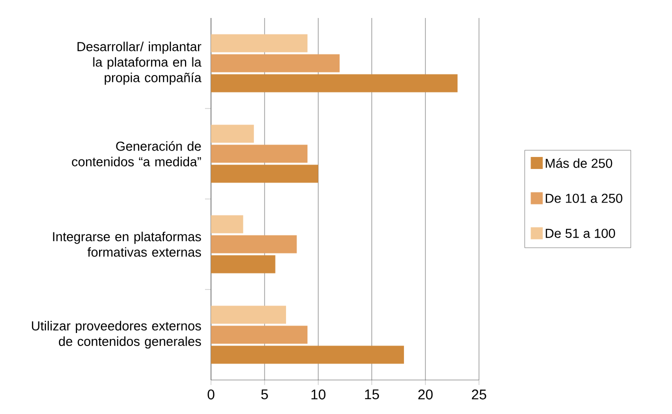 The width and height of the screenshot is (672, 414). What do you see at coordinates (140, 63) in the screenshot?
I see `y-tick-label: Desarrollar/ implantar la plataforma en la propia compañía` at bounding box center [140, 63].